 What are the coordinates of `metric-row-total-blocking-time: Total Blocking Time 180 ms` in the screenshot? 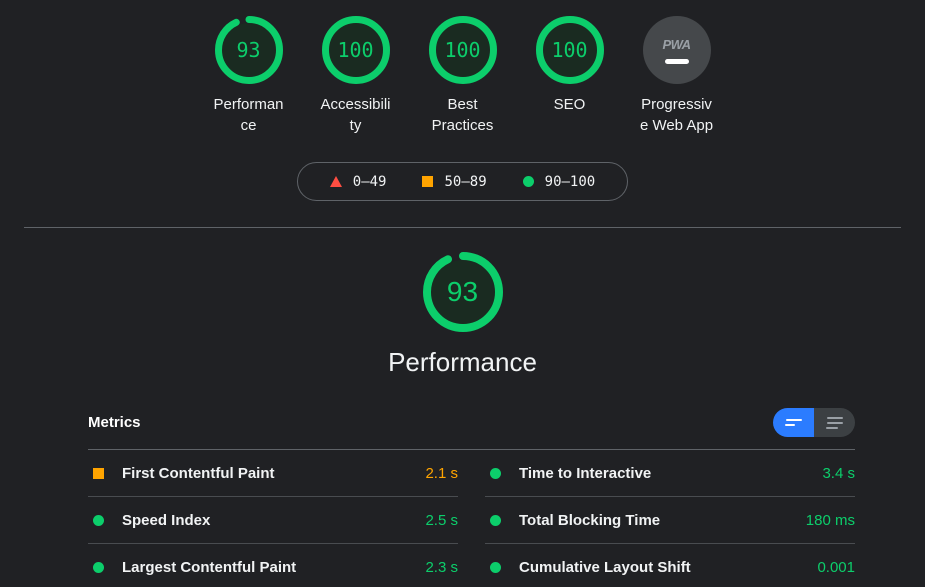 It's located at (670, 520).